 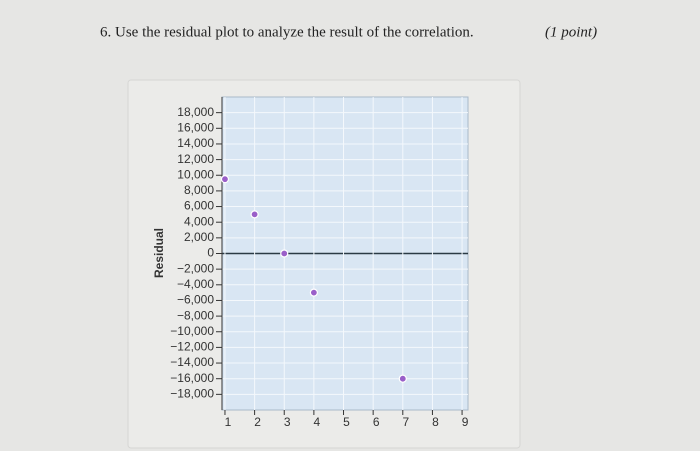 I want to click on x-tick-label: 8, so click(x=435, y=422).